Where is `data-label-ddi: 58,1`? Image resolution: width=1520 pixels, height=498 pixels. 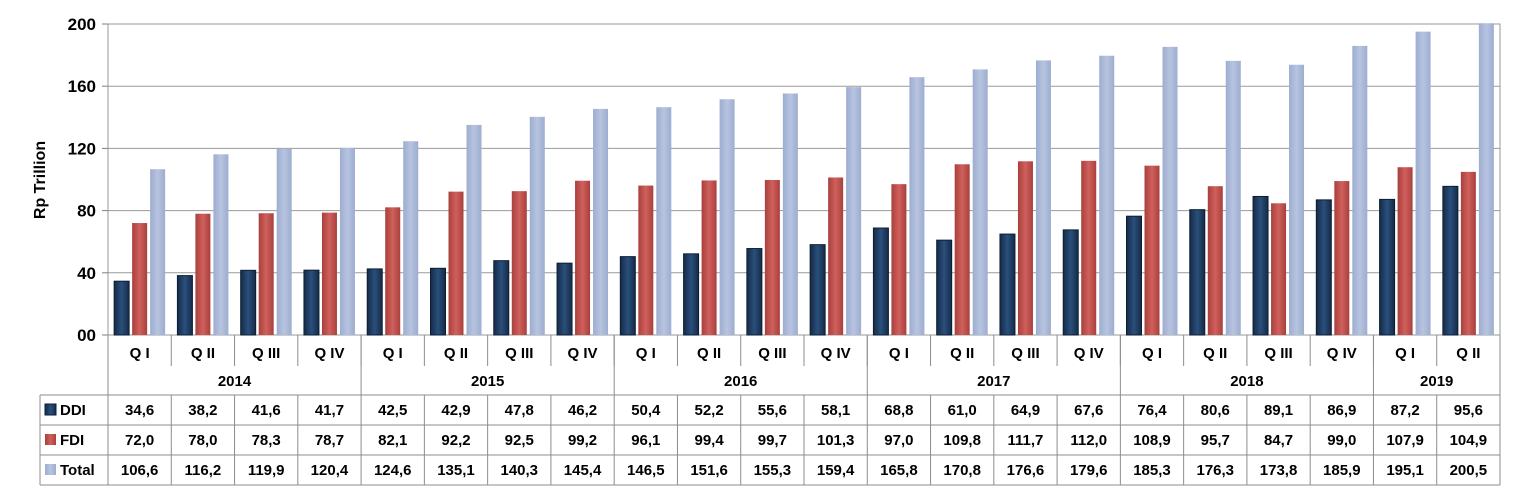 data-label-ddi: 58,1 is located at coordinates (835, 410).